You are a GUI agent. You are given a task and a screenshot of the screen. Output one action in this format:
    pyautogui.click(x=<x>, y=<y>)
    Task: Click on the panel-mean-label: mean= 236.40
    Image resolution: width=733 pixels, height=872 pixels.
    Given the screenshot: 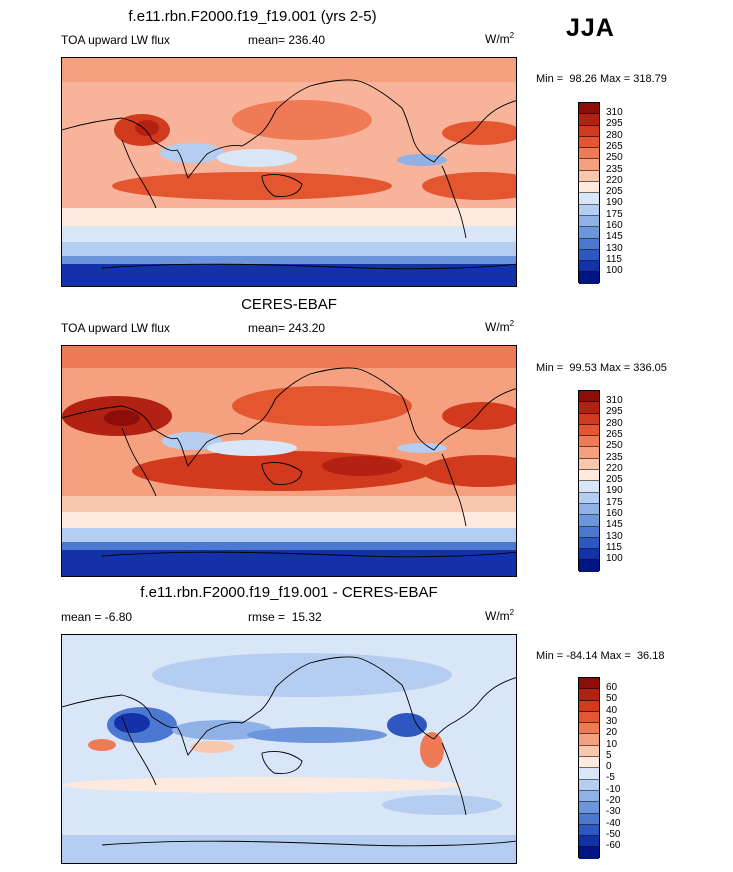 What is the action you would take?
    pyautogui.click(x=287, y=40)
    